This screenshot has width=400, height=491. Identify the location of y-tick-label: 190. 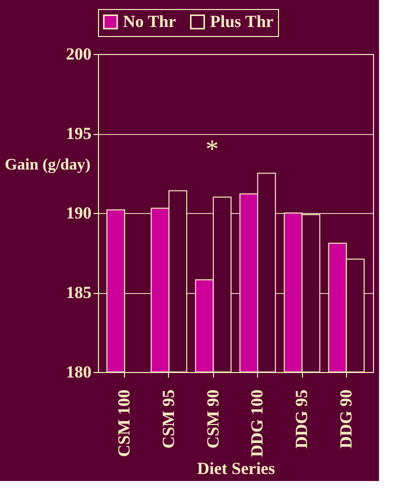
(79, 213).